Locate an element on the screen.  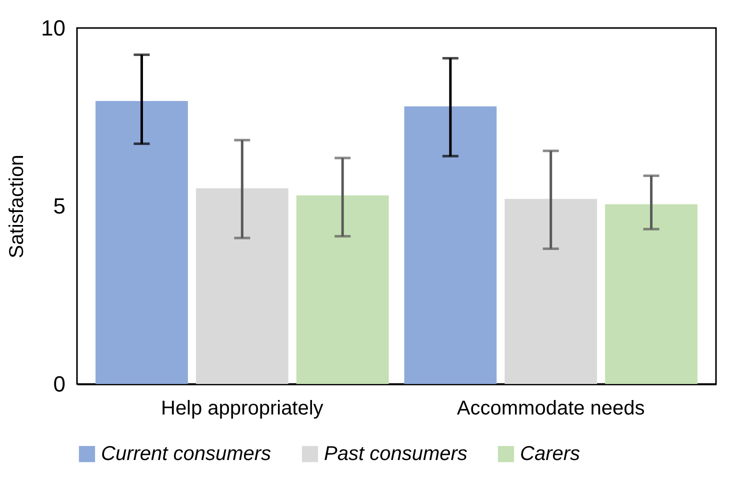
x-tick-label: Help appropriately is located at coordinates (242, 409).